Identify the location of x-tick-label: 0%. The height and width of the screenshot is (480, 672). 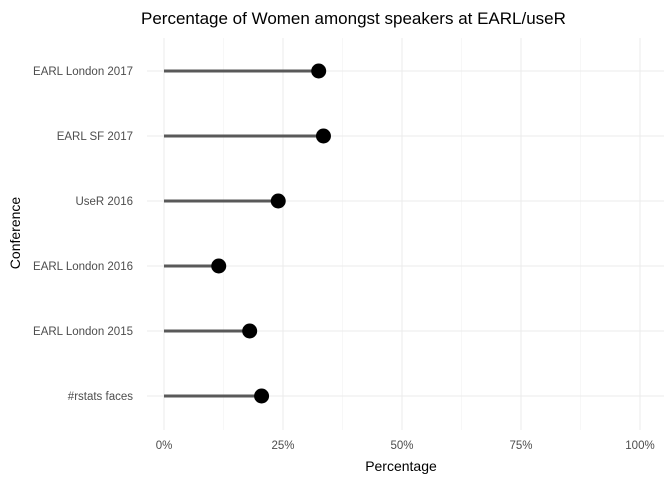
(164, 446).